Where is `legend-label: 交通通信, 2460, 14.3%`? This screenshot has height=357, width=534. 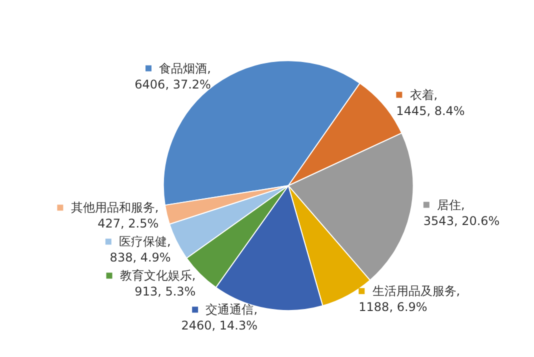 legend-label: 交通通信, 2460, 14.3% is located at coordinates (219, 317).